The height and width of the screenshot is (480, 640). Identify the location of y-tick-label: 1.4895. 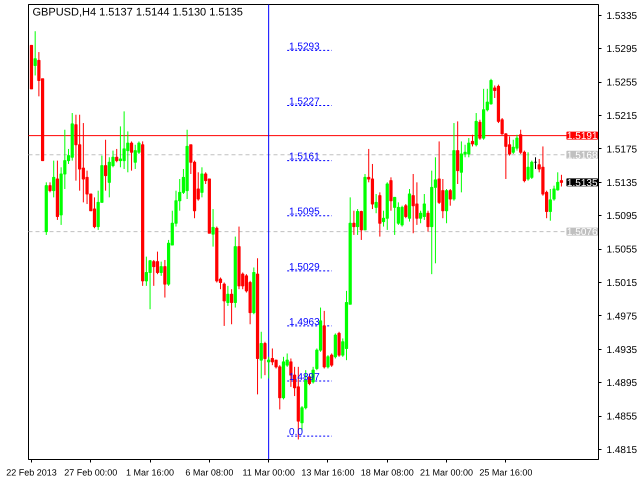
(622, 384).